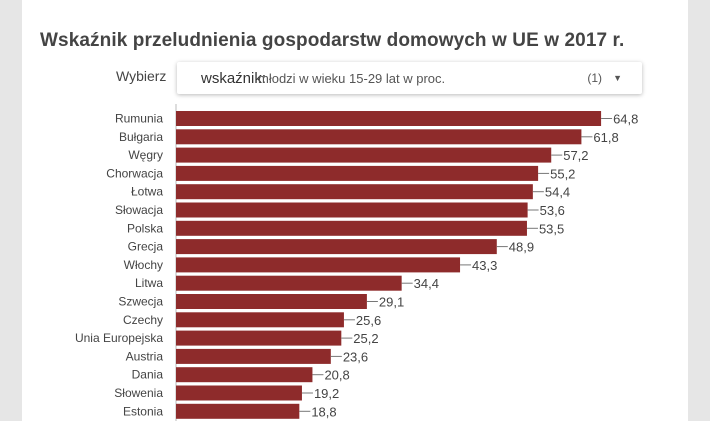 This screenshot has width=710, height=421. I want to click on value-label: 29,1, so click(391, 302).